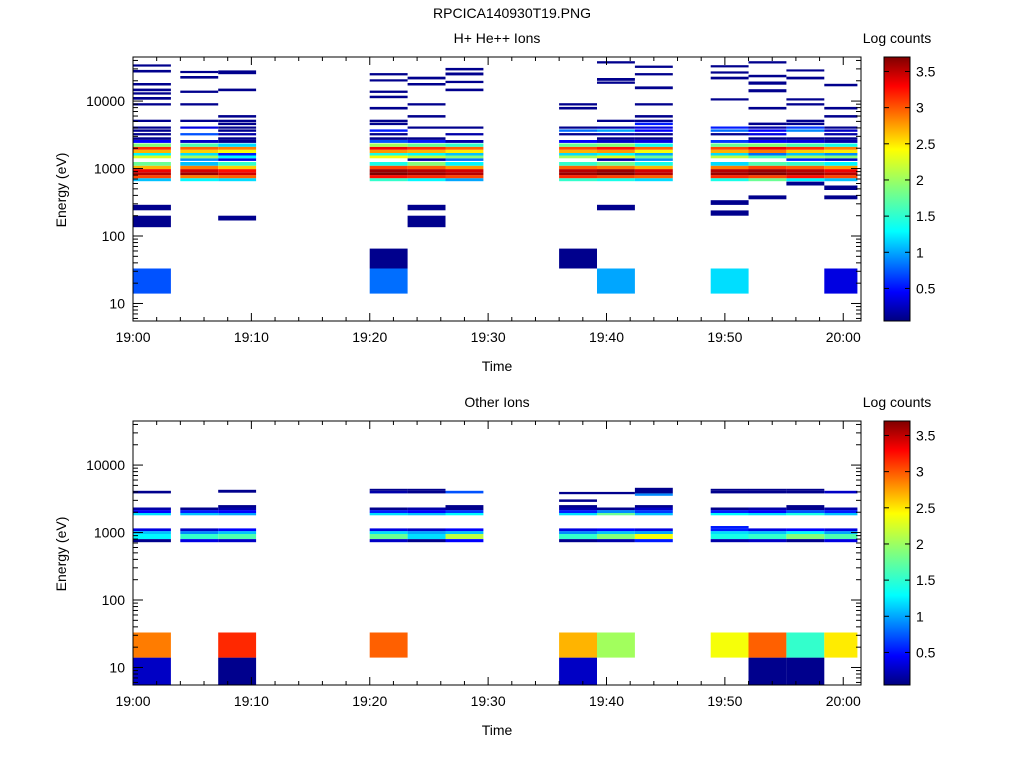  I want to click on x-tick-label: 20:00, so click(843, 701).